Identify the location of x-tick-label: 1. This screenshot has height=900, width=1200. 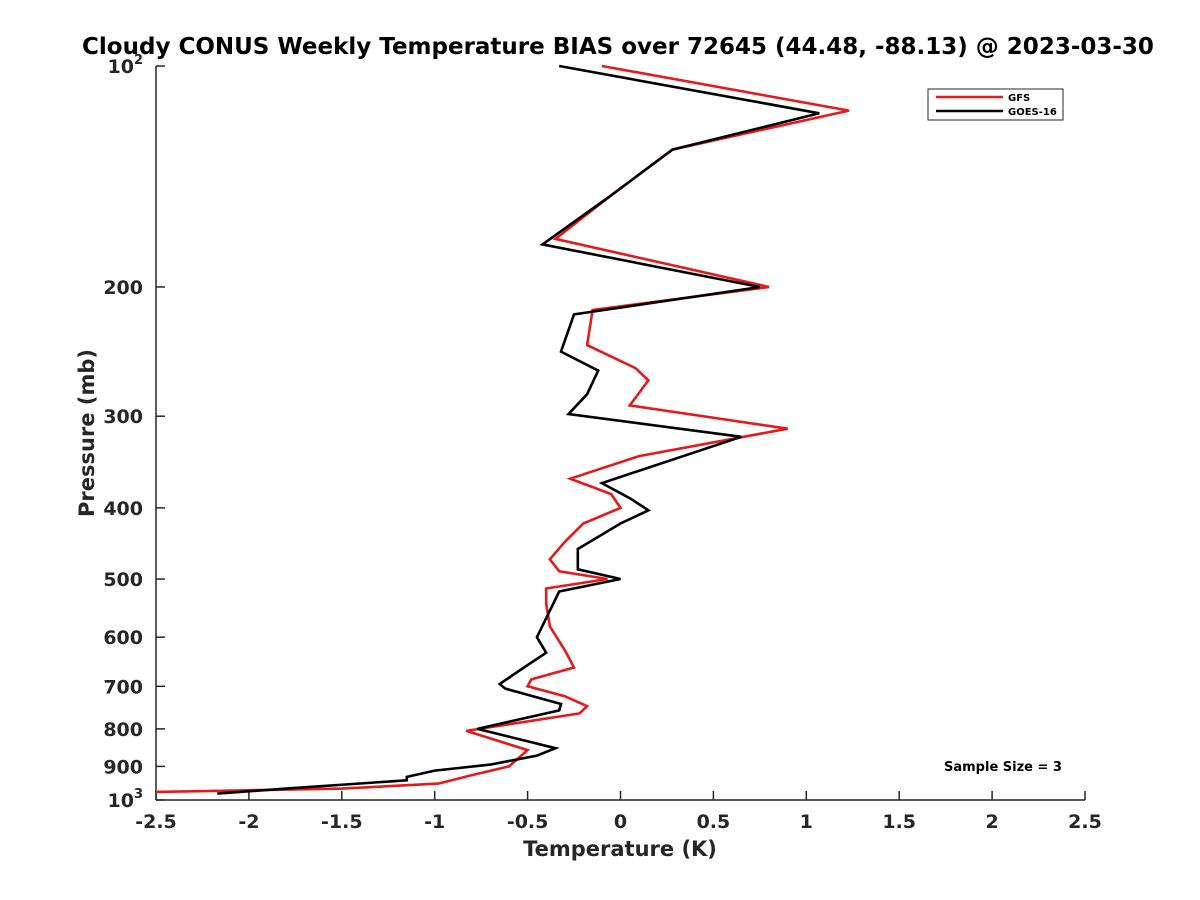
(806, 822).